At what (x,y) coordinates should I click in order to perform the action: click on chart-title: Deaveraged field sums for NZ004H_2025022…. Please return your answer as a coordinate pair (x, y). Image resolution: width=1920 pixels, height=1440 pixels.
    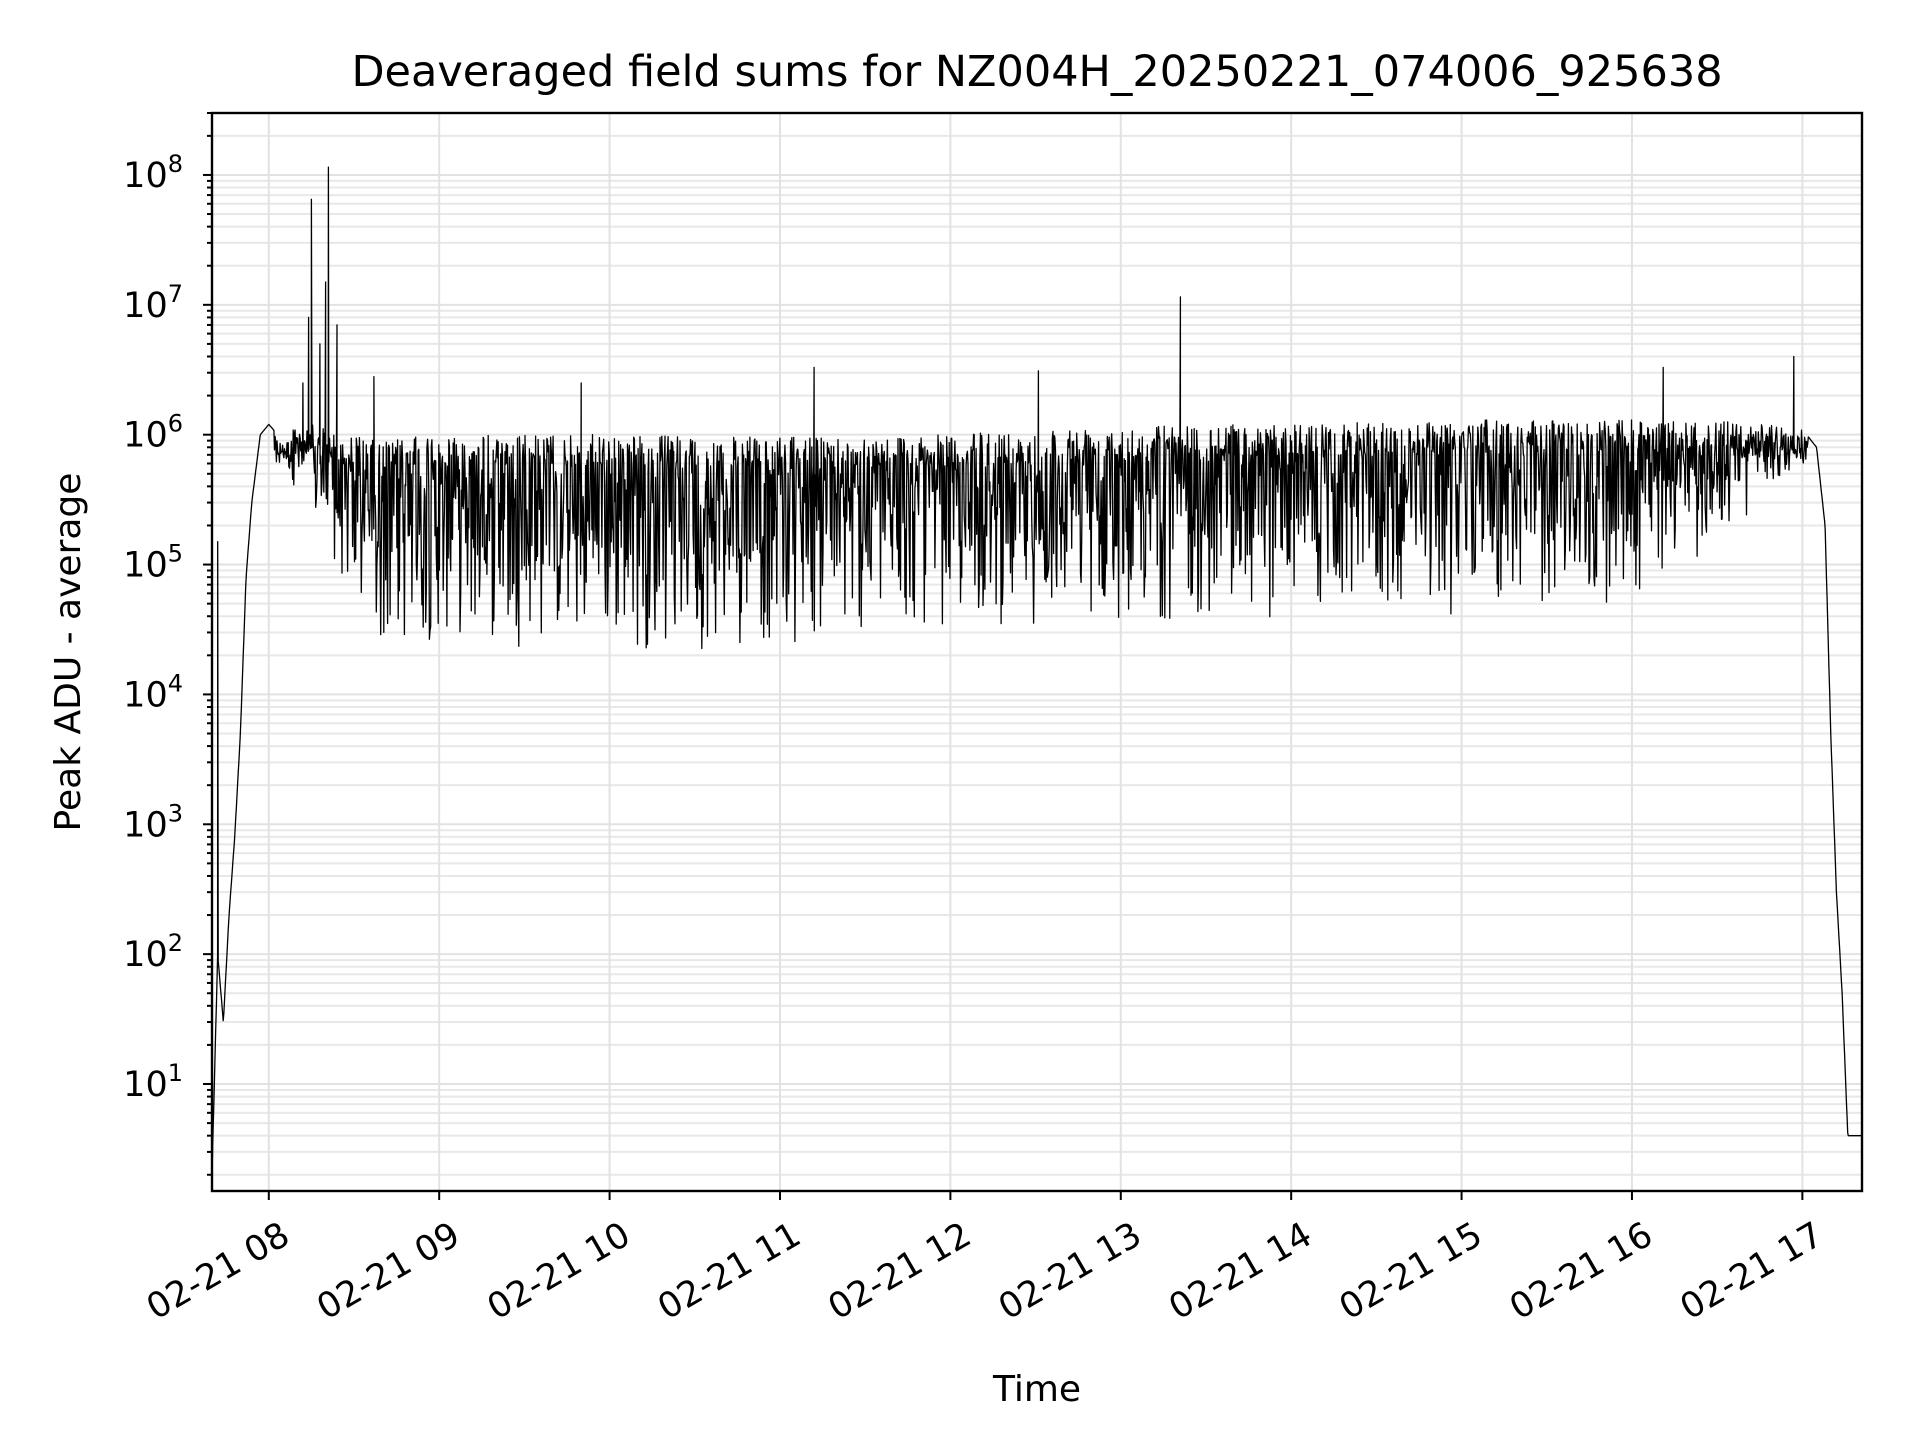
    Looking at the image, I should click on (1036, 72).